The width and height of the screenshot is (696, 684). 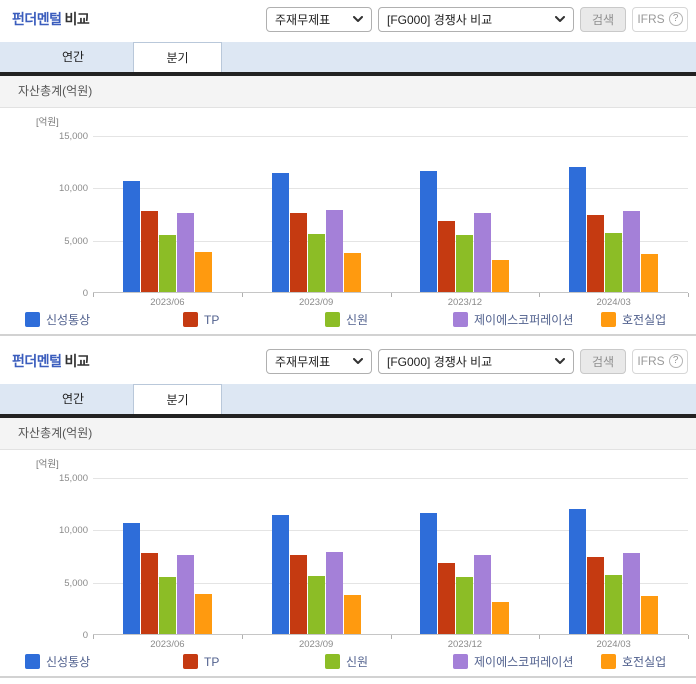 What do you see at coordinates (77, 361) in the screenshot?
I see `page-title-rest: 비교` at bounding box center [77, 361].